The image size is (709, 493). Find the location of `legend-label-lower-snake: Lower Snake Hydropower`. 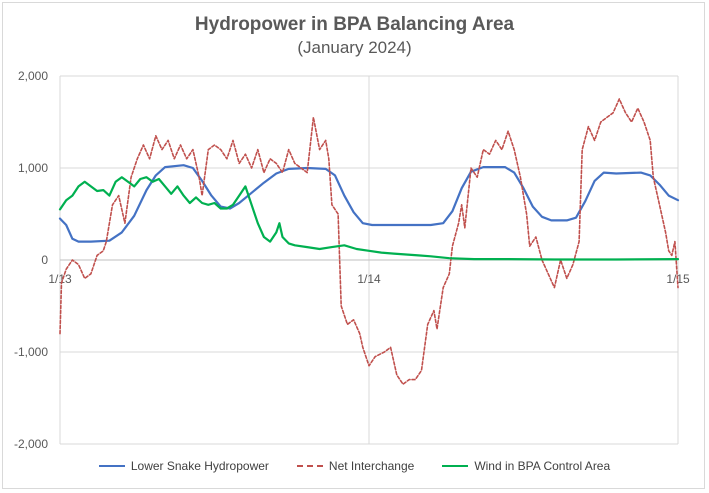

legend-label-lower-snake: Lower Snake Hydropower is located at coordinates (199, 466).